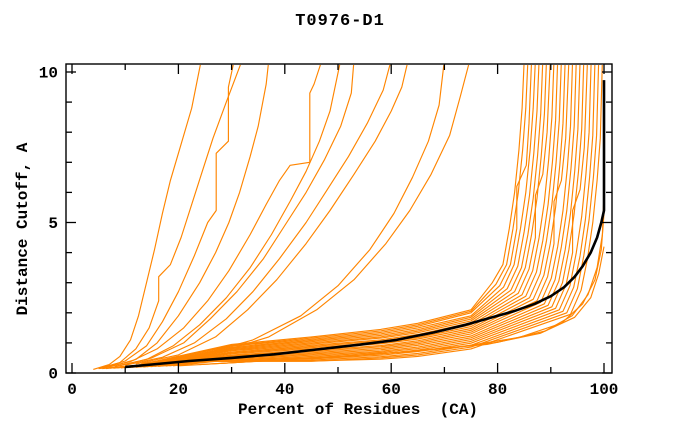 The width and height of the screenshot is (680, 440). I want to click on y-tick-label: 5, so click(53, 224).